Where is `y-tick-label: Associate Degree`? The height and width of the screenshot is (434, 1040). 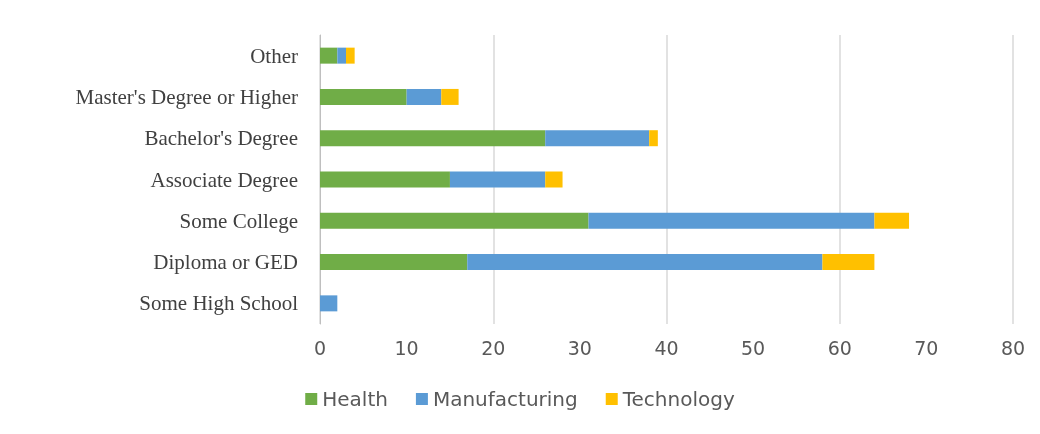 y-tick-label: Associate Degree is located at coordinates (224, 179).